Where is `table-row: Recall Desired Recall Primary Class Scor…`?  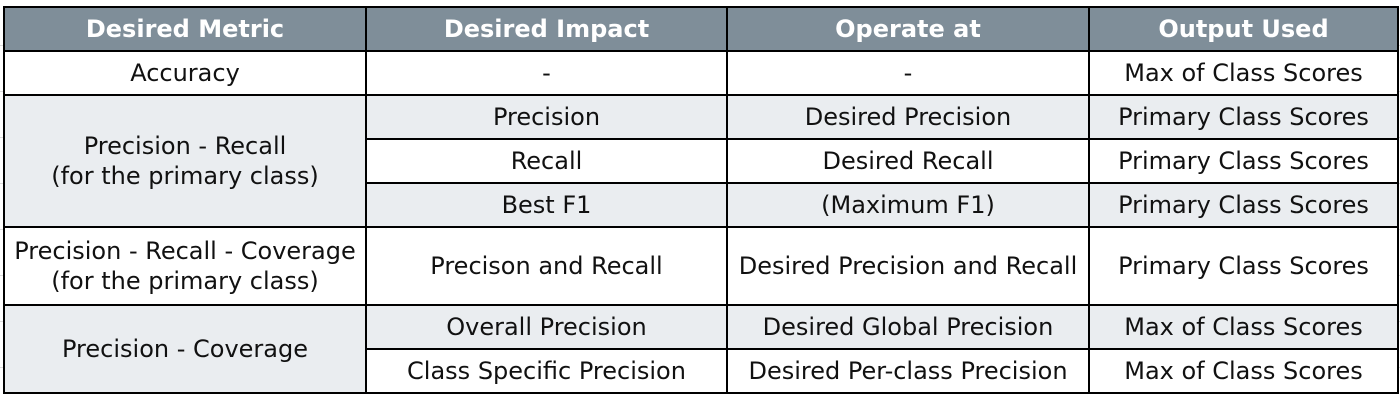
table-row: Recall Desired Recall Primary Class Scor… is located at coordinates (701, 161).